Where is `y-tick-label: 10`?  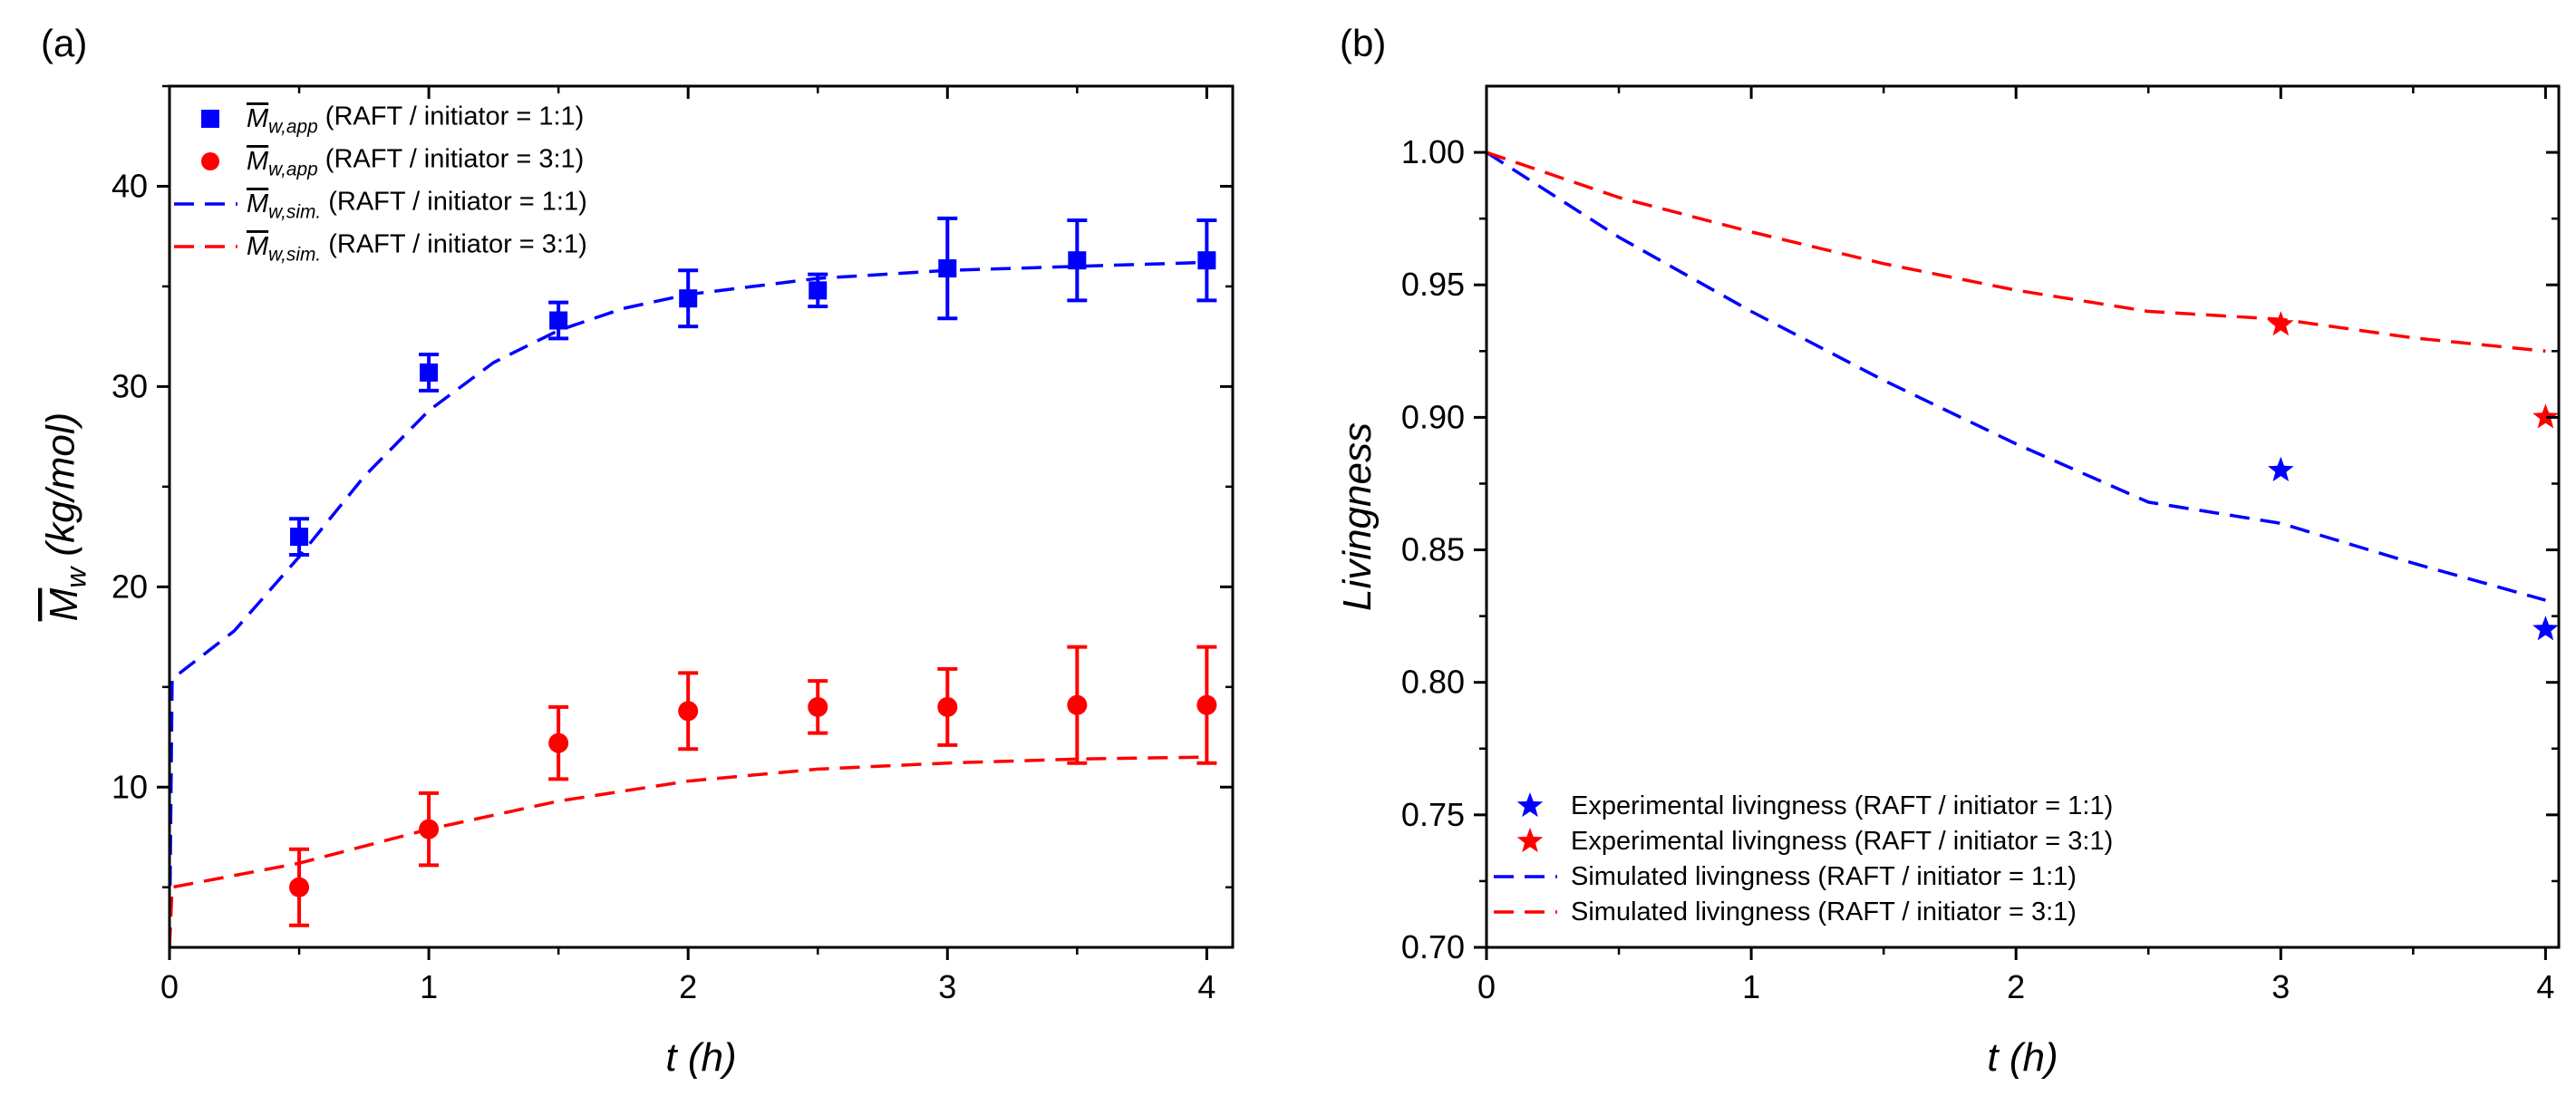 y-tick-label: 10 is located at coordinates (129, 786).